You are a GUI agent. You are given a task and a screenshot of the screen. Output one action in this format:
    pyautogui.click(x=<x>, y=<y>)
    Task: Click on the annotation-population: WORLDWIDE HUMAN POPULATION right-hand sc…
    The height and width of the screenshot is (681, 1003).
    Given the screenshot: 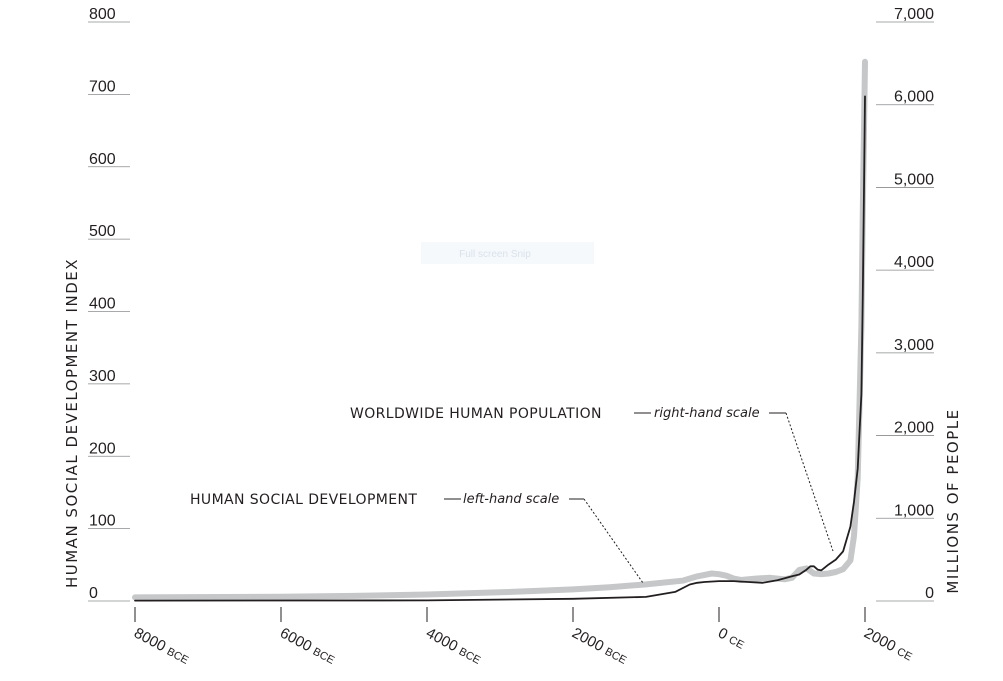 What is the action you would take?
    pyautogui.click(x=592, y=479)
    